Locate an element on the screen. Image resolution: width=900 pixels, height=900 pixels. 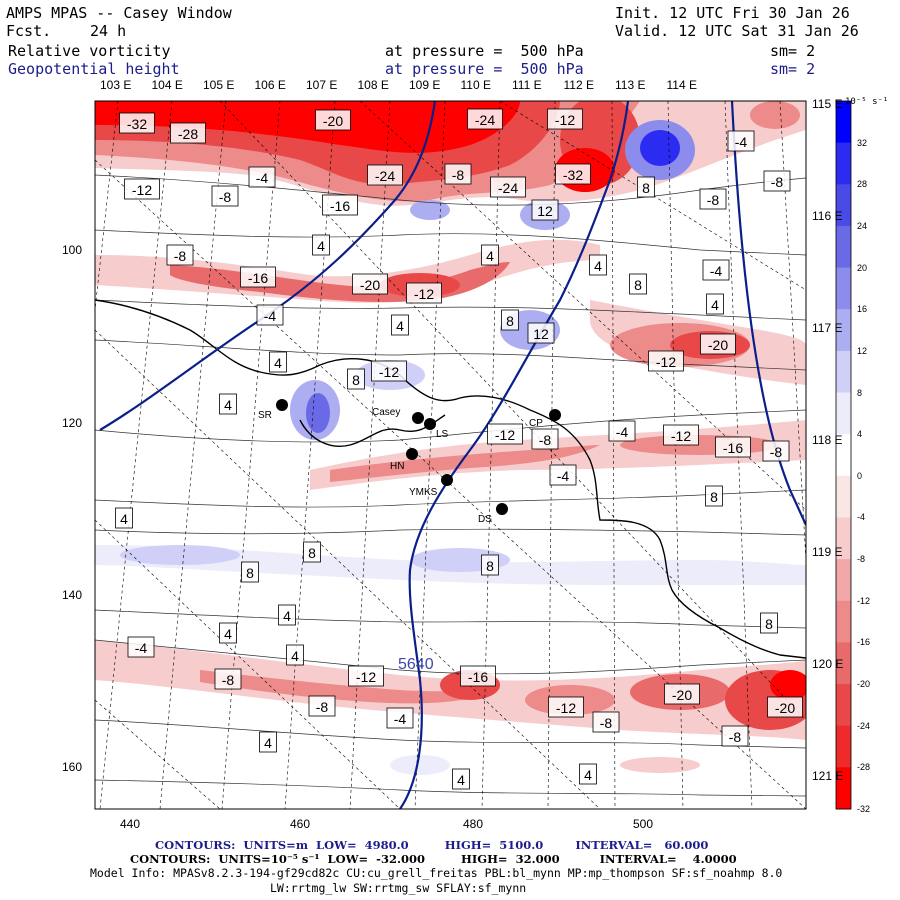
colorbar-label: 8 is located at coordinates (860, 392).